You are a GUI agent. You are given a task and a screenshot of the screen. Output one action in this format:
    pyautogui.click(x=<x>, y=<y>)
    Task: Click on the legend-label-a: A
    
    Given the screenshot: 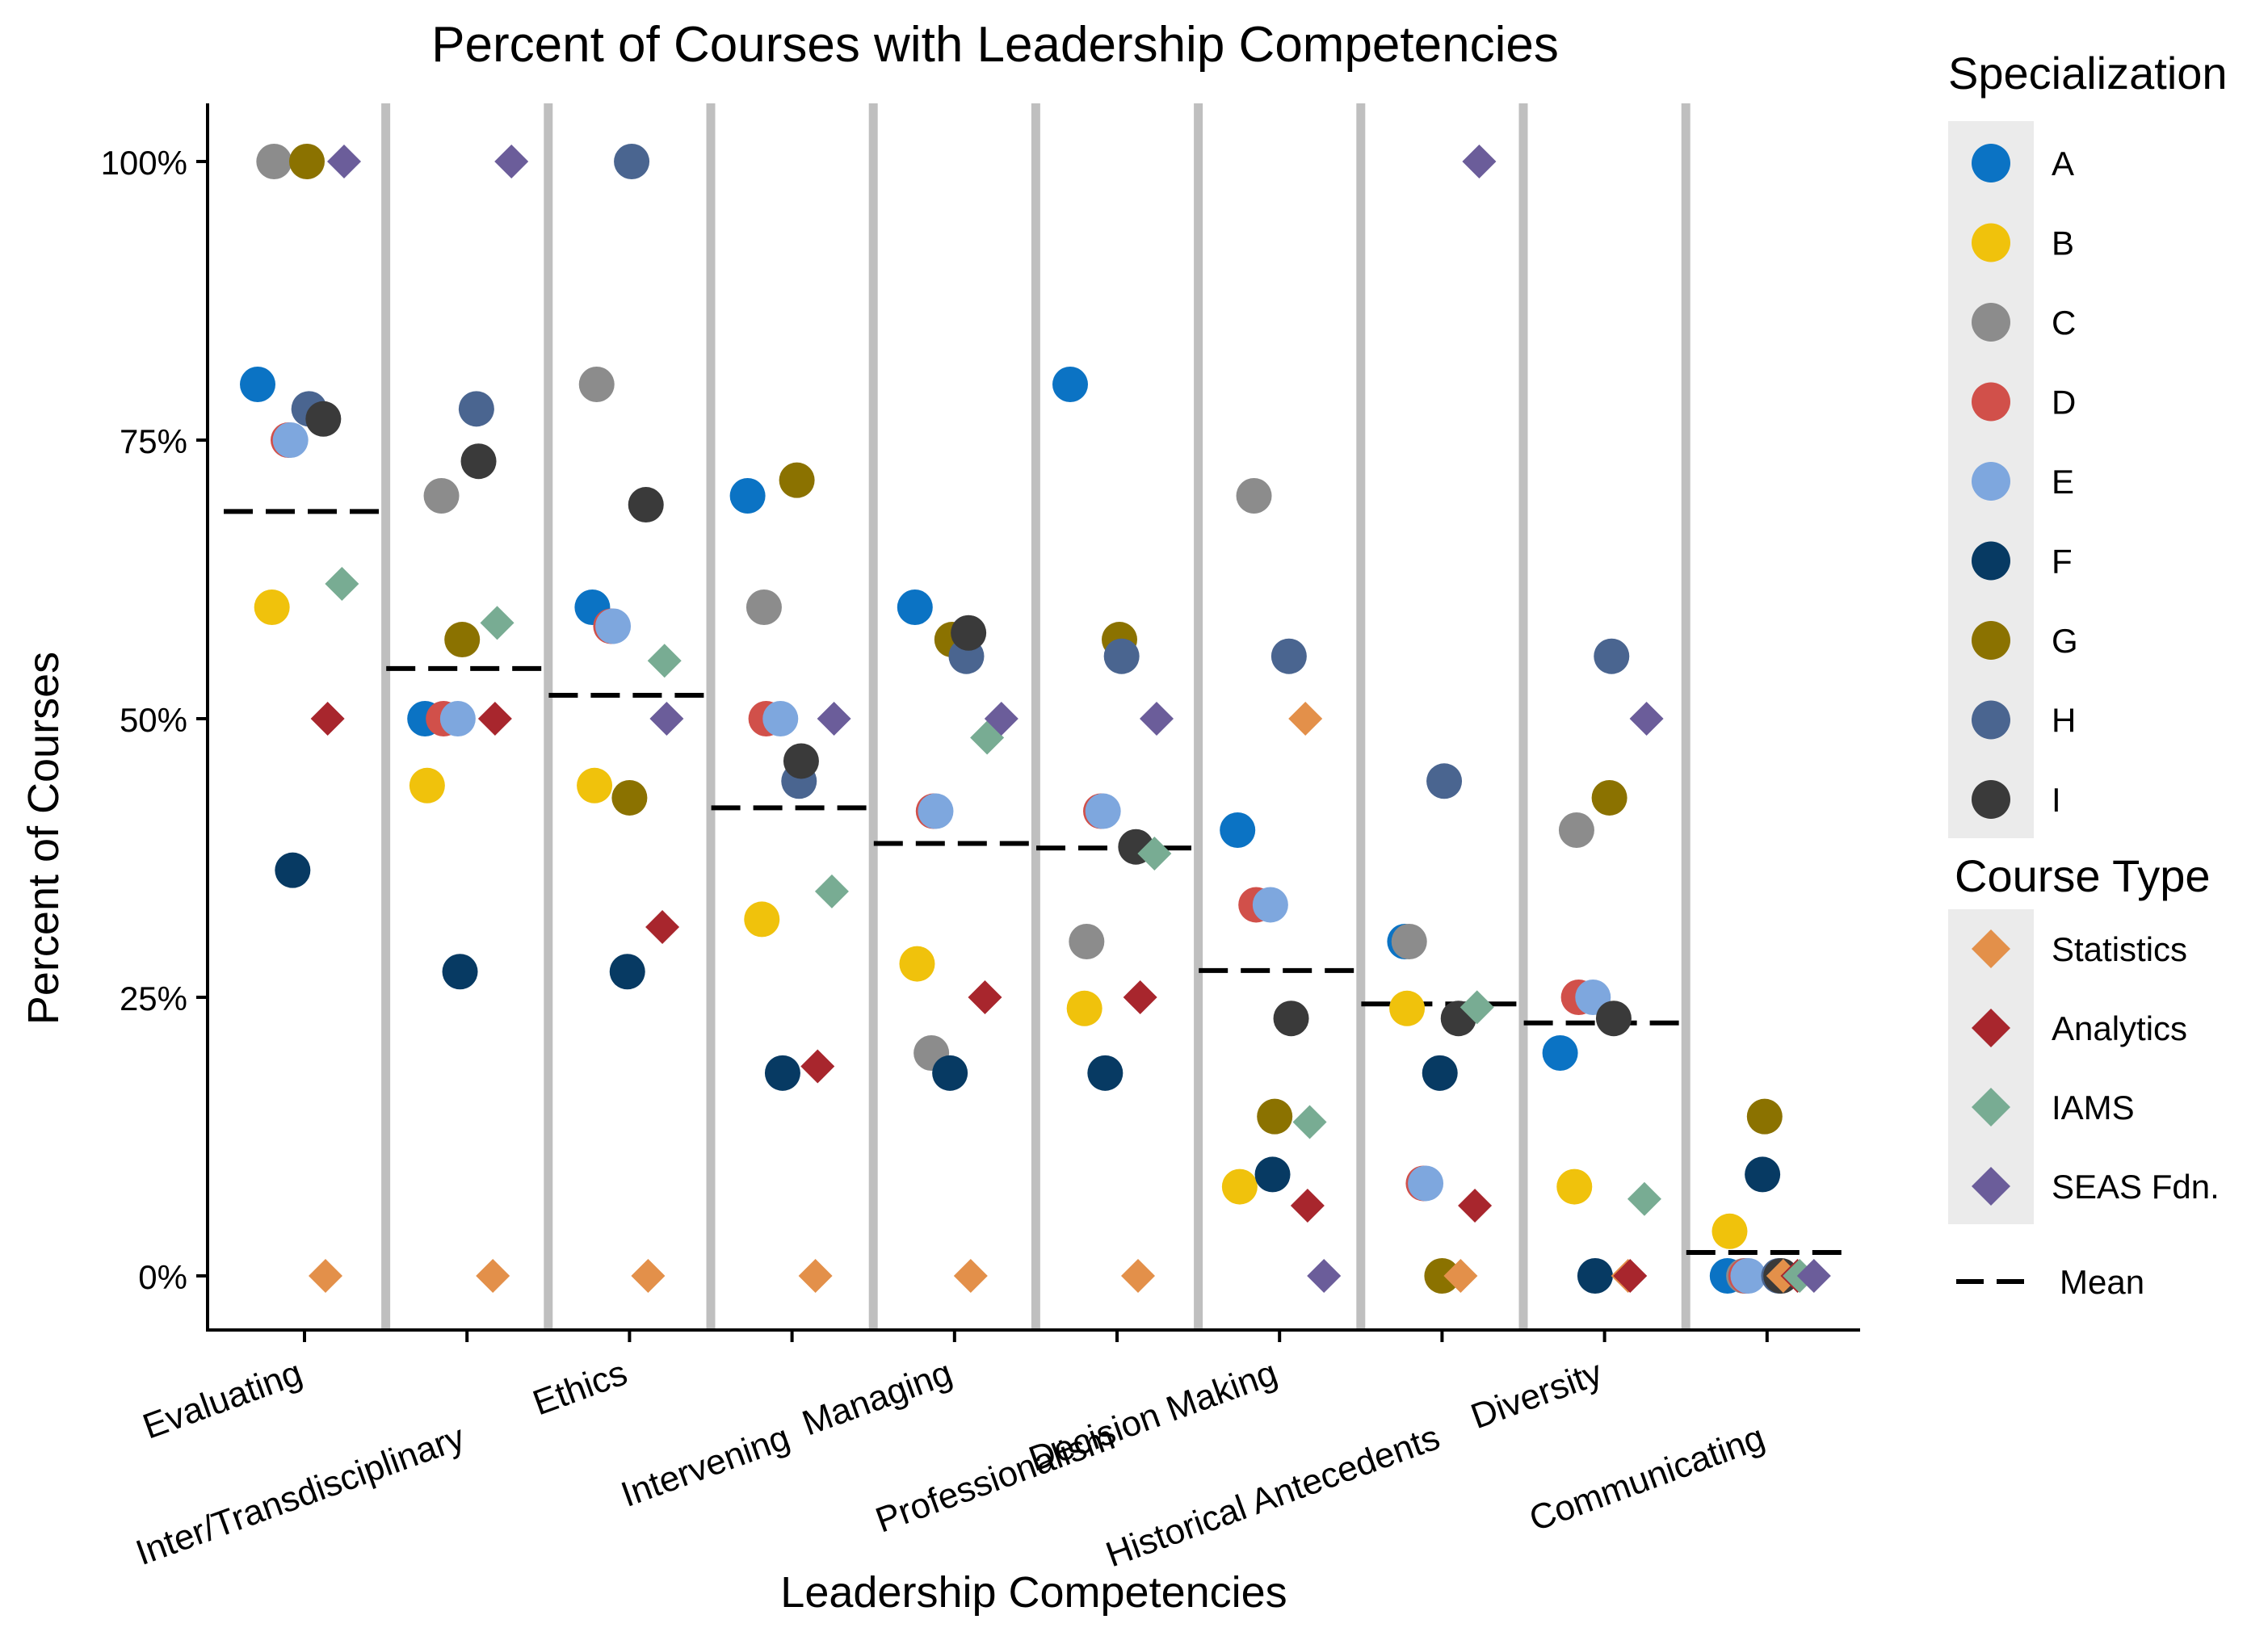 What is the action you would take?
    pyautogui.click(x=2063, y=163)
    